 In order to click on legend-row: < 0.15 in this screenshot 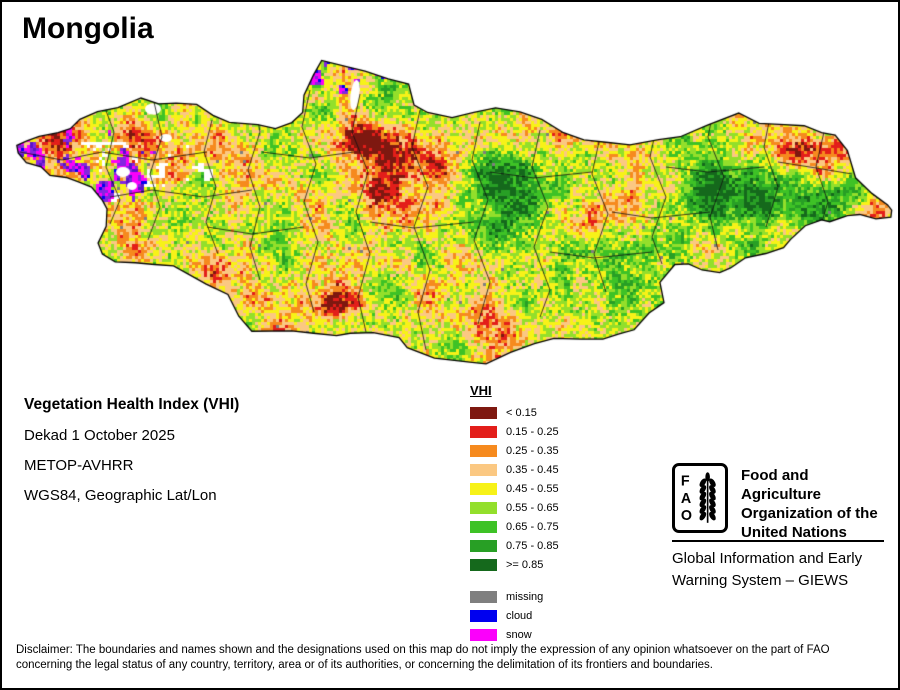, I will do `click(514, 412)`.